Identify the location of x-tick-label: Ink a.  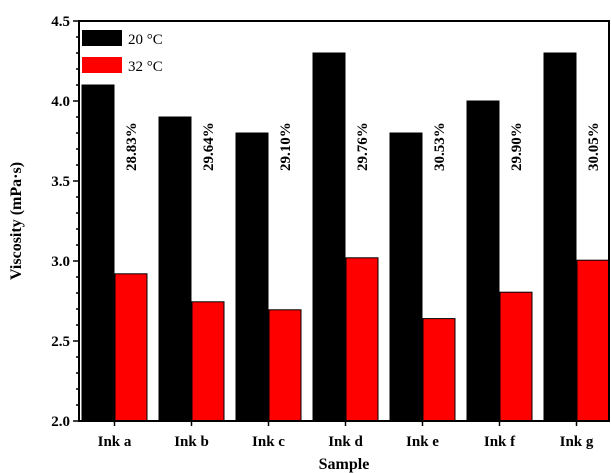
(115, 442).